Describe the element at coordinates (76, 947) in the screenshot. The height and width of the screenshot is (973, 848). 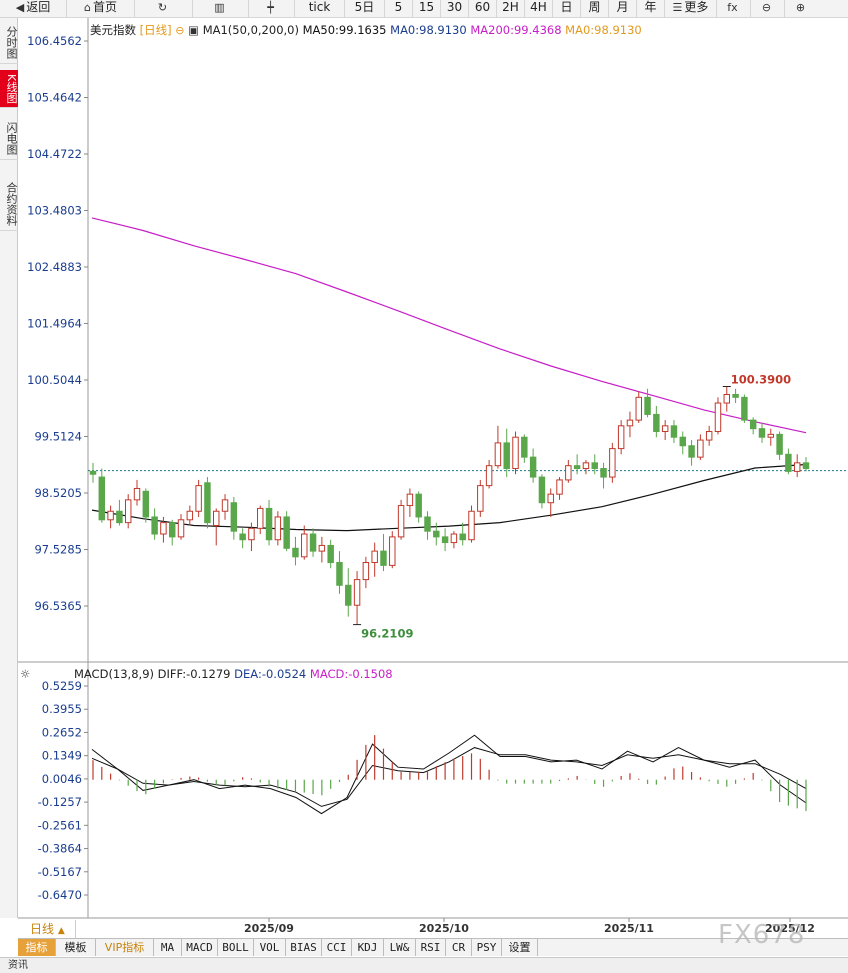
I see `indicator-tab-1: 模板` at that location.